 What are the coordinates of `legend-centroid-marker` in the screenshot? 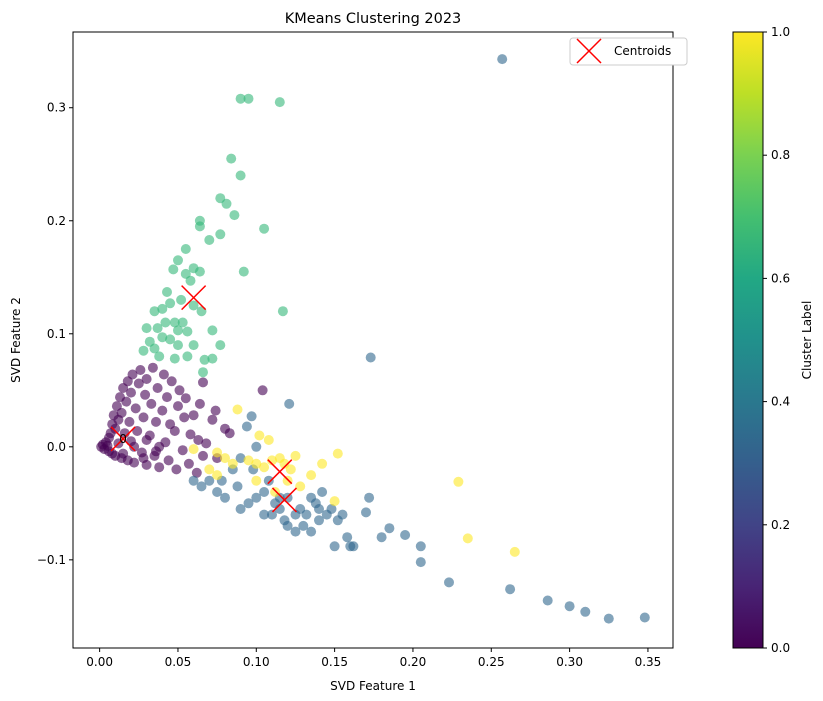 It's located at (589, 51).